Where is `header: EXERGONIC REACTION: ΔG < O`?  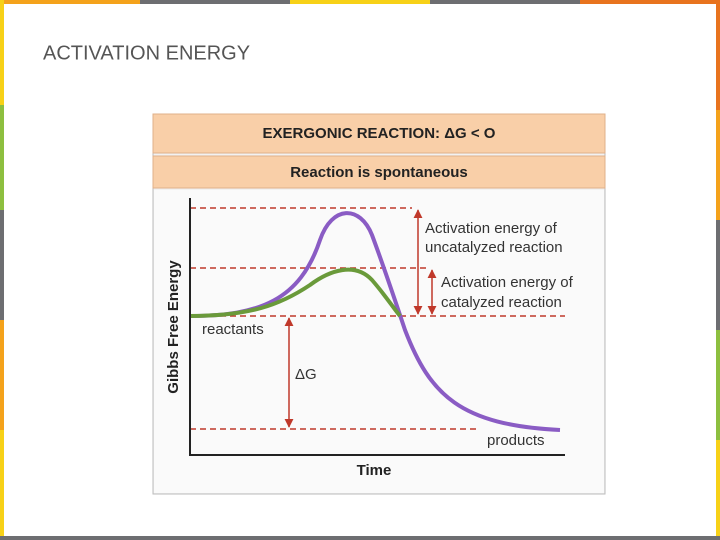
header: EXERGONIC REACTION: ΔG < O is located at coordinates (379, 133).